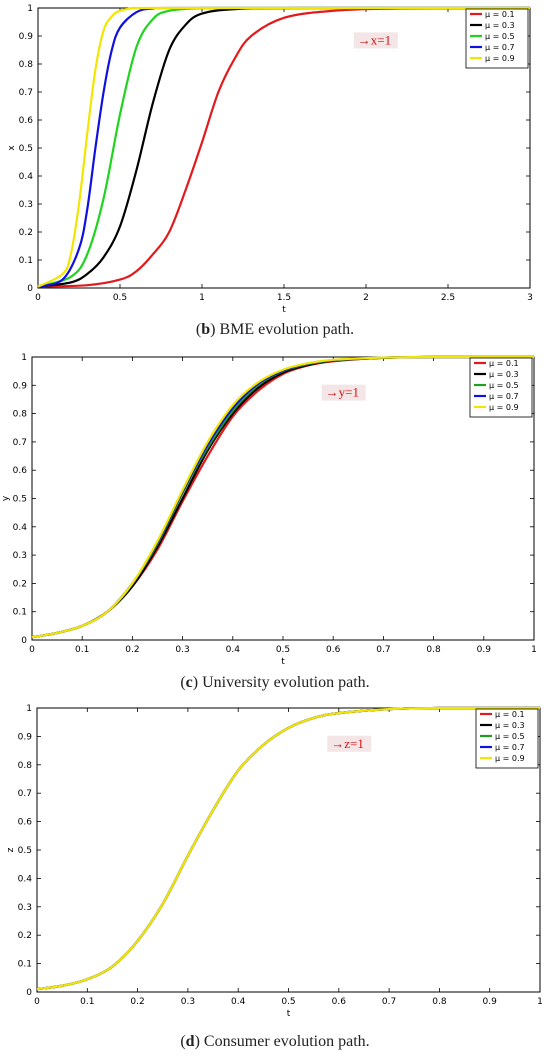 The width and height of the screenshot is (550, 1061). What do you see at coordinates (530, 298) in the screenshot?
I see `x-tick-label: 3` at bounding box center [530, 298].